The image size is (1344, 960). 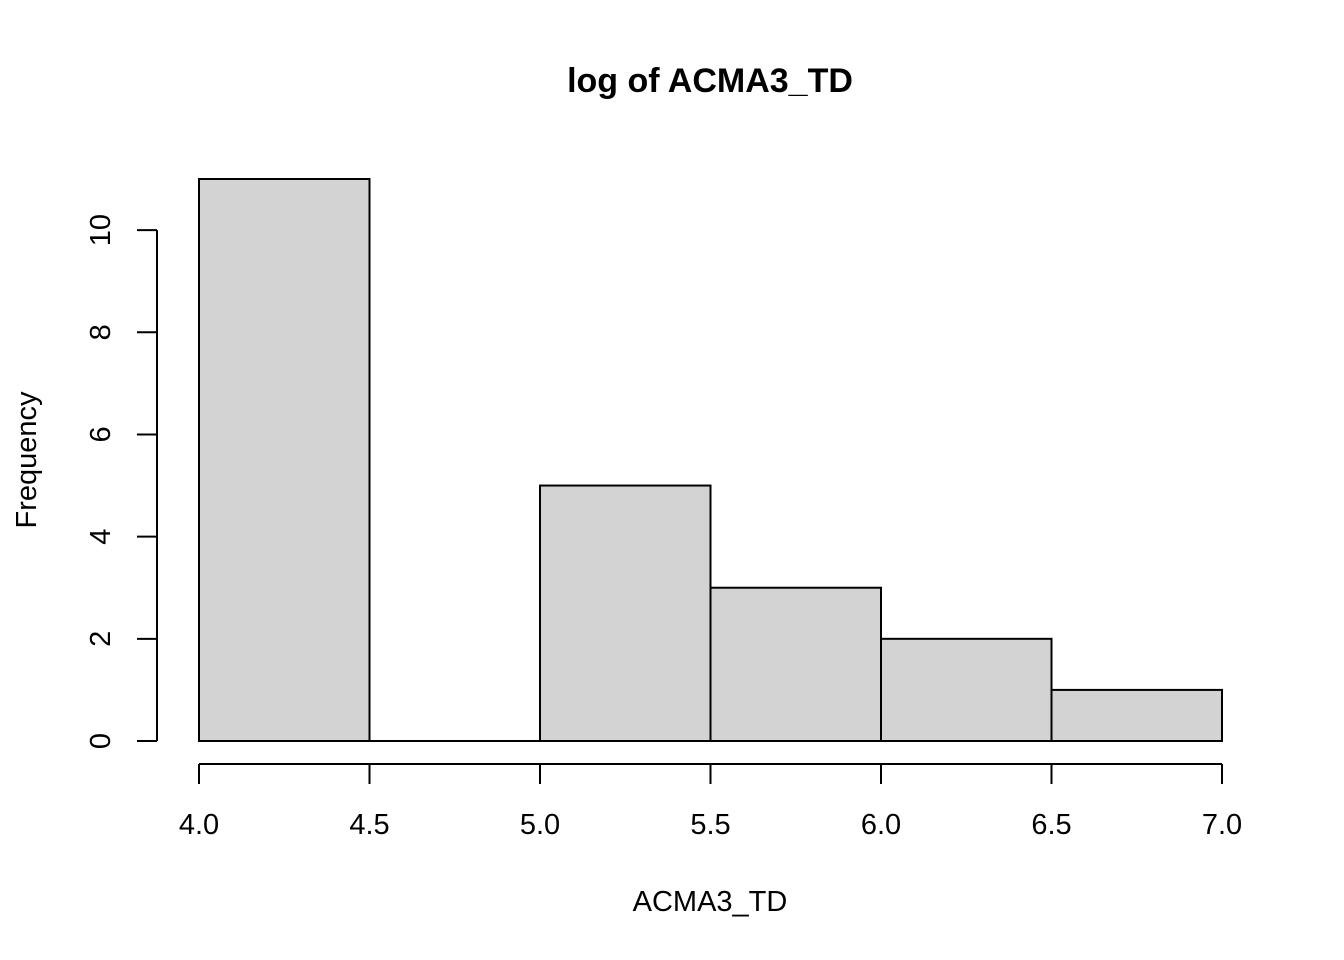 I want to click on x-tick-label: 5.5, so click(x=710, y=825).